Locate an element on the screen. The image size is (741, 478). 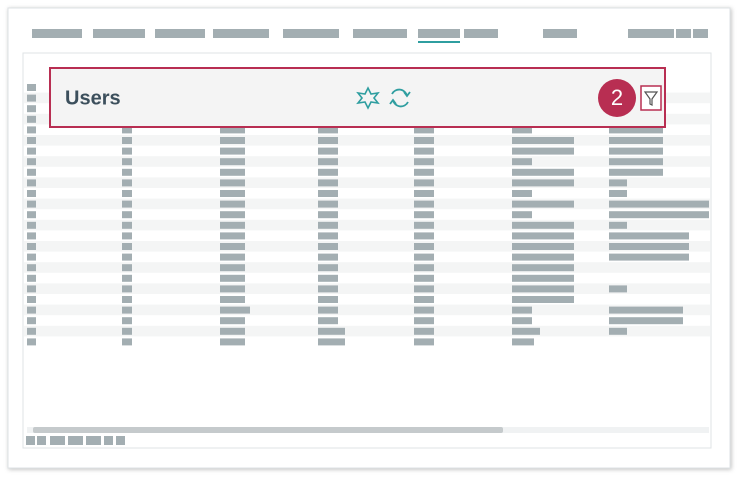
star-icon is located at coordinates (368, 98).